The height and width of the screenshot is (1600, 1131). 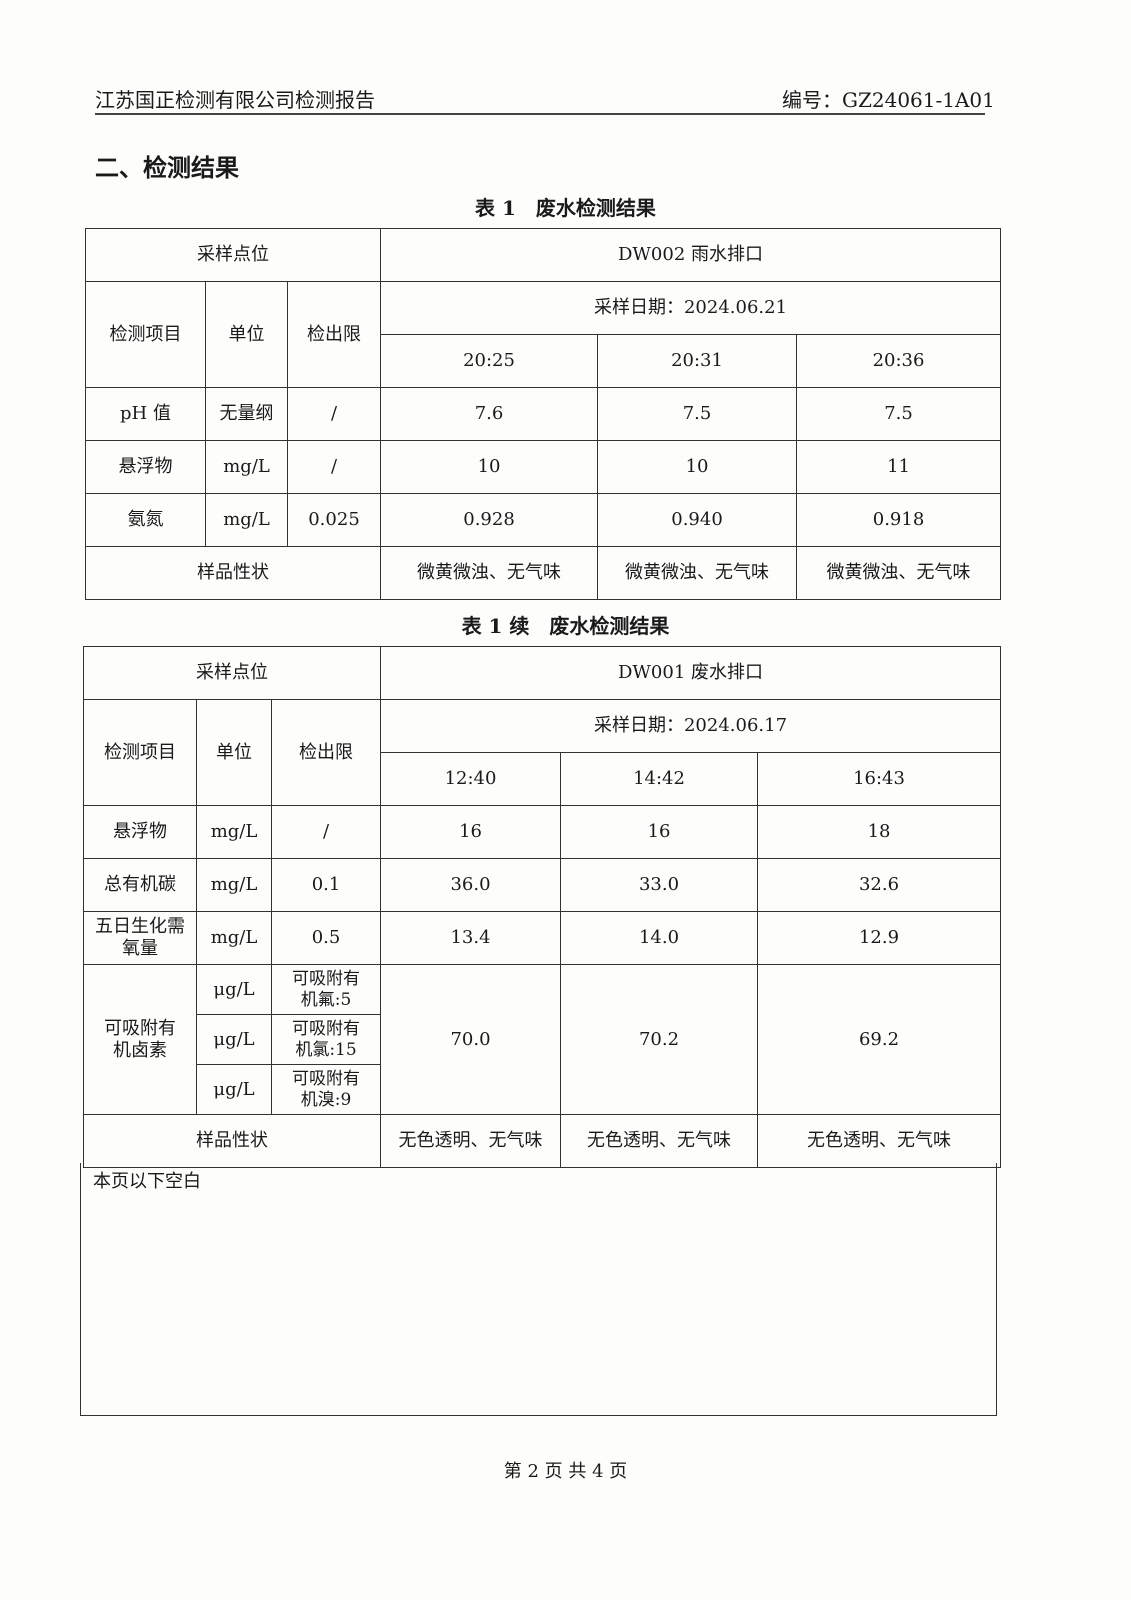 I want to click on value: 36.0, so click(x=471, y=885).